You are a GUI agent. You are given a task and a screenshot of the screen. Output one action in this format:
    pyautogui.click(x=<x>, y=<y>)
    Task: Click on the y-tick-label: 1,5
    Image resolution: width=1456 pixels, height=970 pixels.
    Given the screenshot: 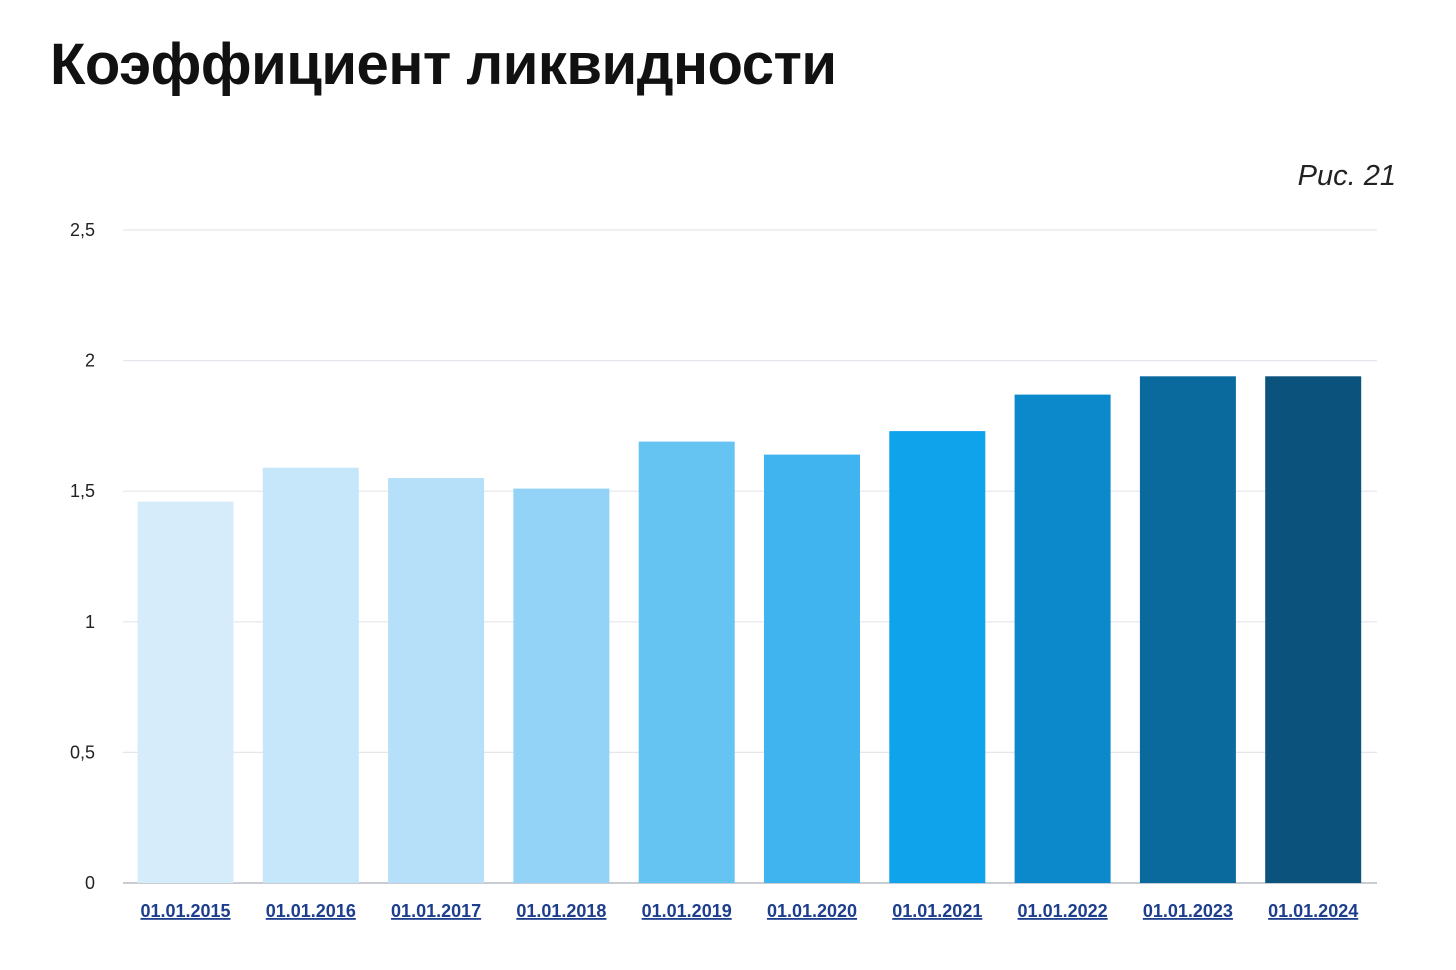 What is the action you would take?
    pyautogui.click(x=82, y=491)
    